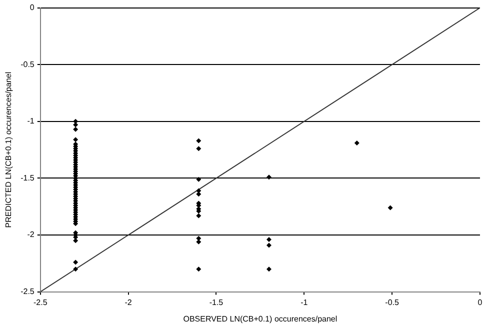  What do you see at coordinates (31, 121) in the screenshot?
I see `y-tick-label: -1` at bounding box center [31, 121].